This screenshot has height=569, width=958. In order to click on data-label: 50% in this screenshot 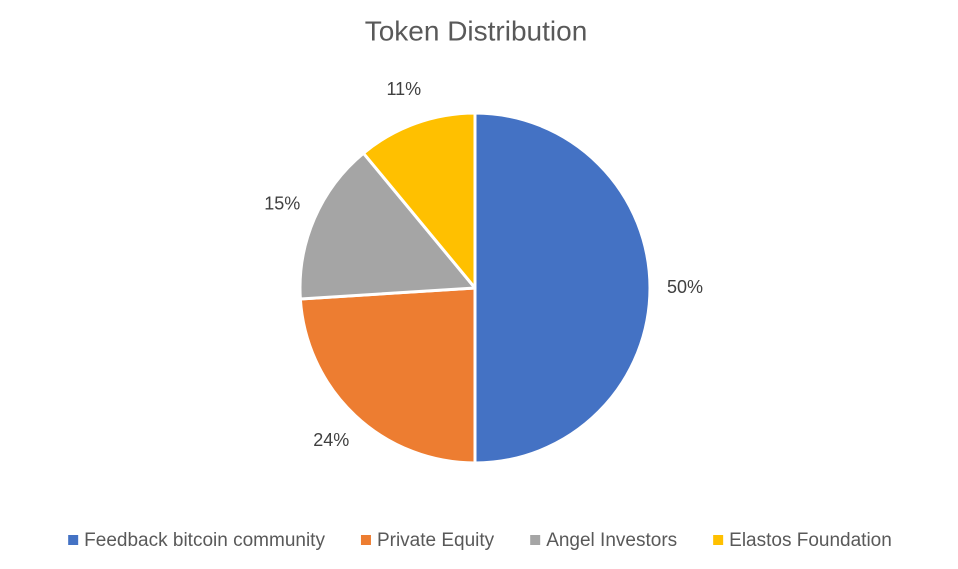, I will do `click(685, 287)`.